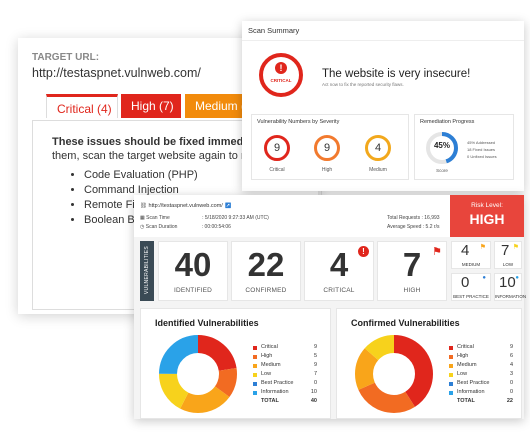 The image size is (530, 442). I want to click on low-counter: 7 ⚑ LOW, so click(508, 255).